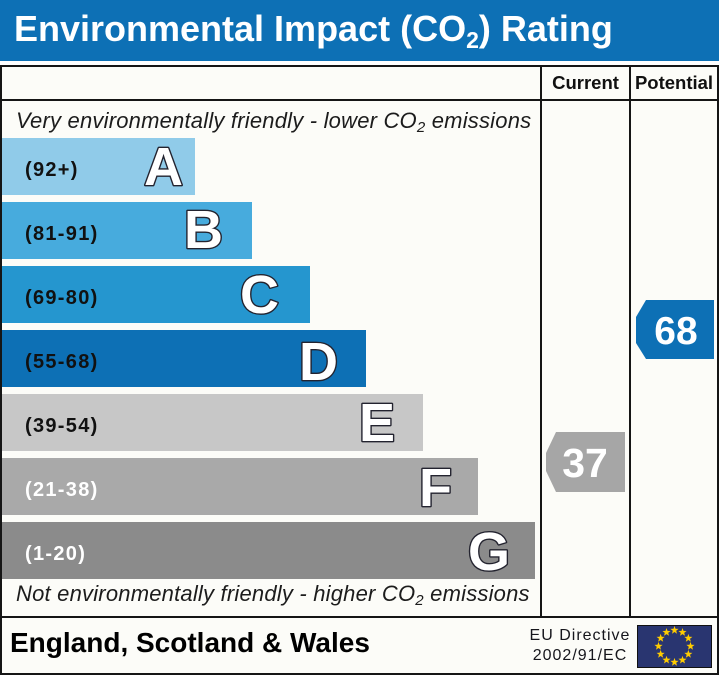 The height and width of the screenshot is (675, 719). Describe the element at coordinates (203, 230) in the screenshot. I see `svg-text: B` at that location.